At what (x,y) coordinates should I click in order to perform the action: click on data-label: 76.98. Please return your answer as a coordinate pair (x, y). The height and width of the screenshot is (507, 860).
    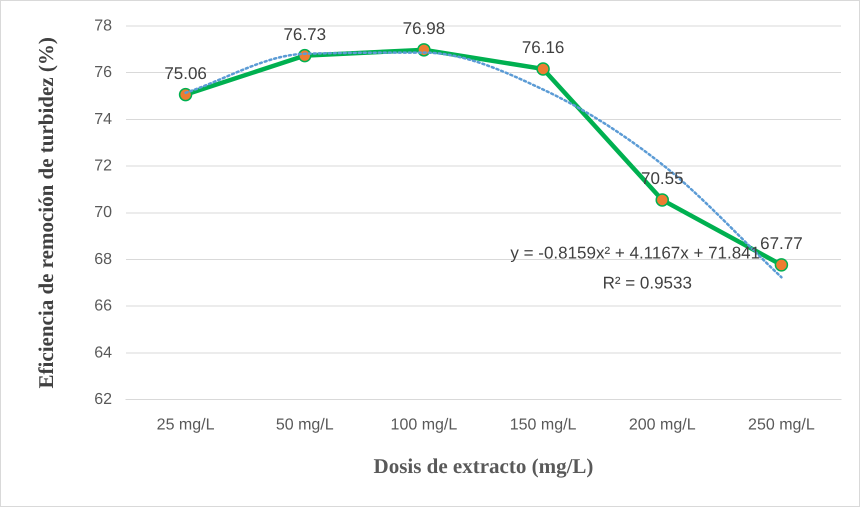
    Looking at the image, I should click on (424, 28).